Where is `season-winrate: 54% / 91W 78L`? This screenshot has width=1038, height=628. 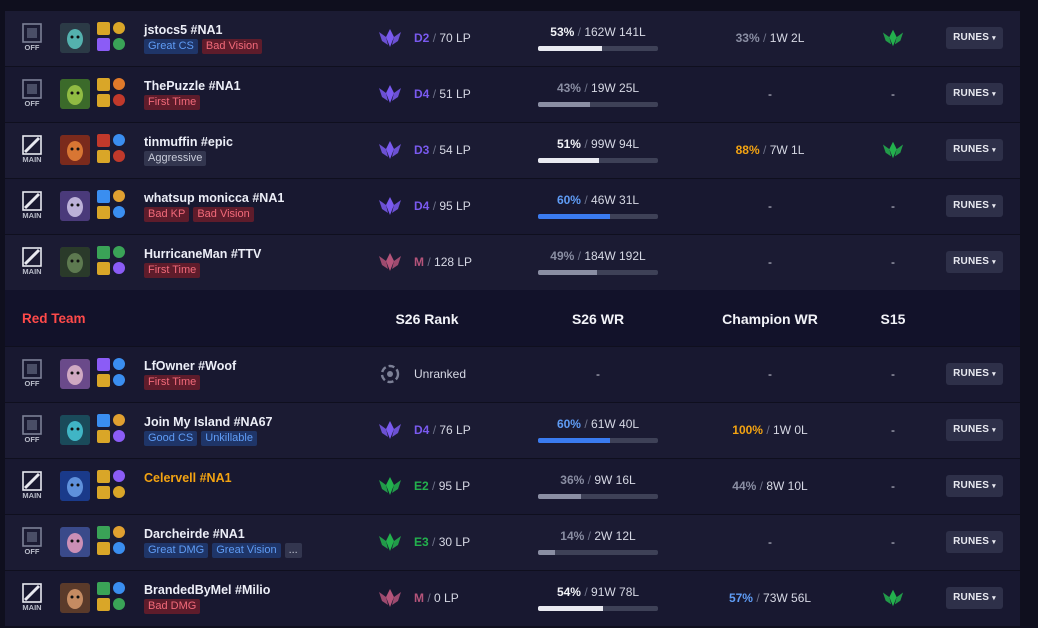
season-winrate: 54% / 91W 78L is located at coordinates (598, 592).